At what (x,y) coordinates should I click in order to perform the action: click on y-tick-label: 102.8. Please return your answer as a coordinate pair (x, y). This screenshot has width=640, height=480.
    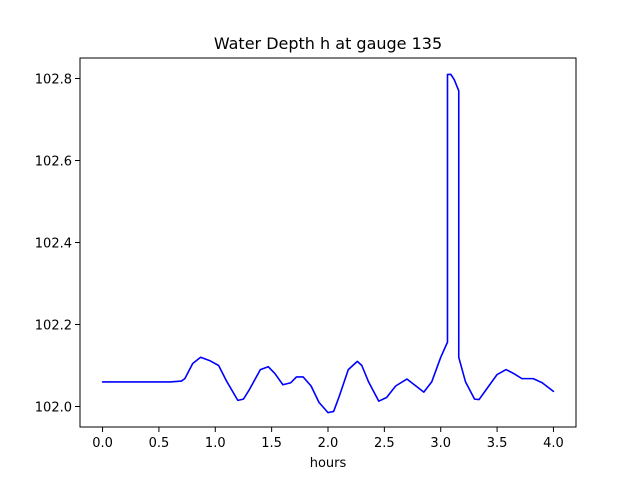
    Looking at the image, I should click on (53, 80).